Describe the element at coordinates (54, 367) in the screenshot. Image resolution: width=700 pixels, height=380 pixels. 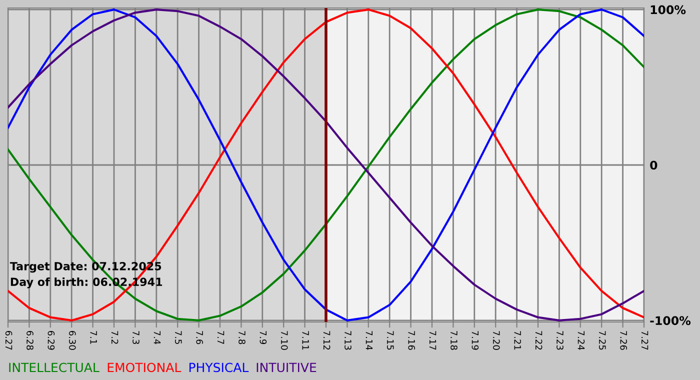
I see `text: INTELLECTUAL` at that location.